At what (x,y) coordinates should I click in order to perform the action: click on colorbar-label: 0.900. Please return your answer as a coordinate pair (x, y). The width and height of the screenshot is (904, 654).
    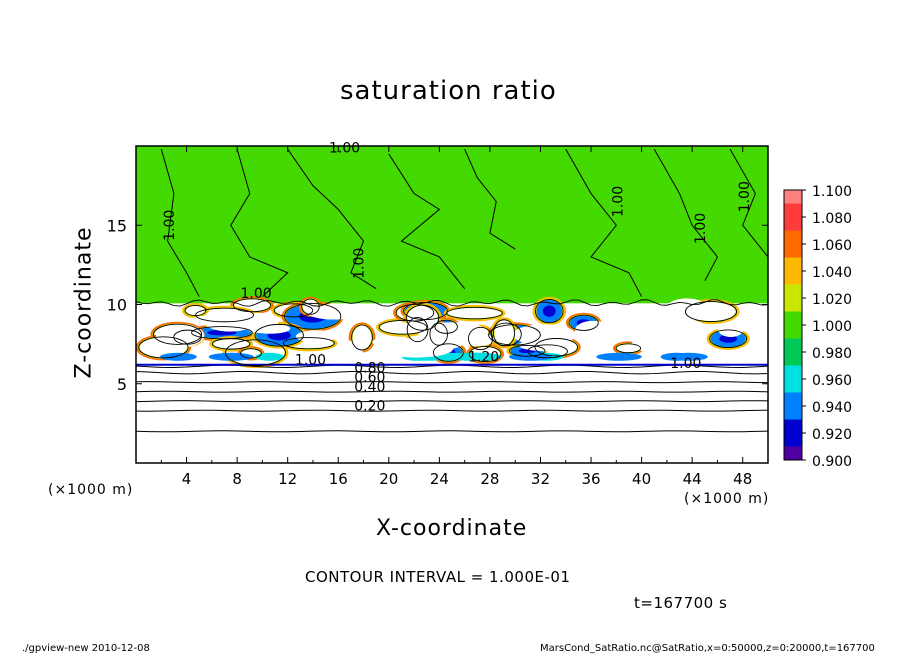
    Looking at the image, I should click on (832, 462).